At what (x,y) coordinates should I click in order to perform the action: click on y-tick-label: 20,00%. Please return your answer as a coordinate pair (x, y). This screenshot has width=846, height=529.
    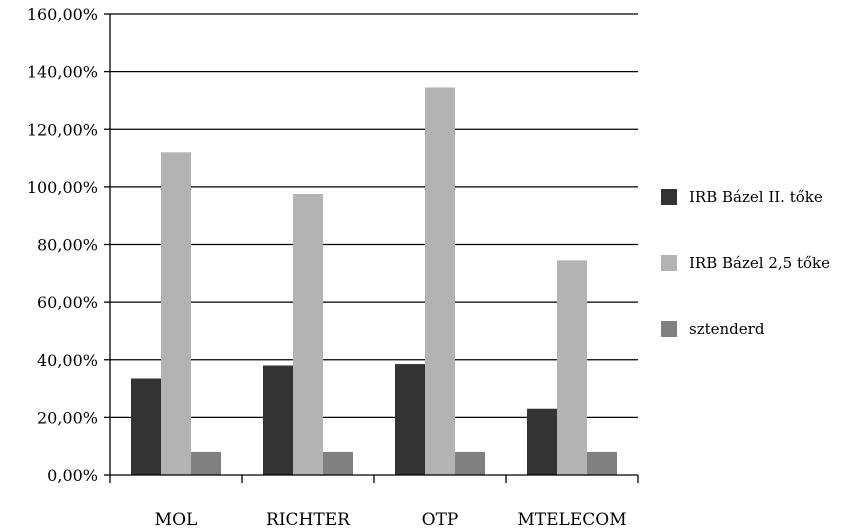
    Looking at the image, I should click on (67, 417).